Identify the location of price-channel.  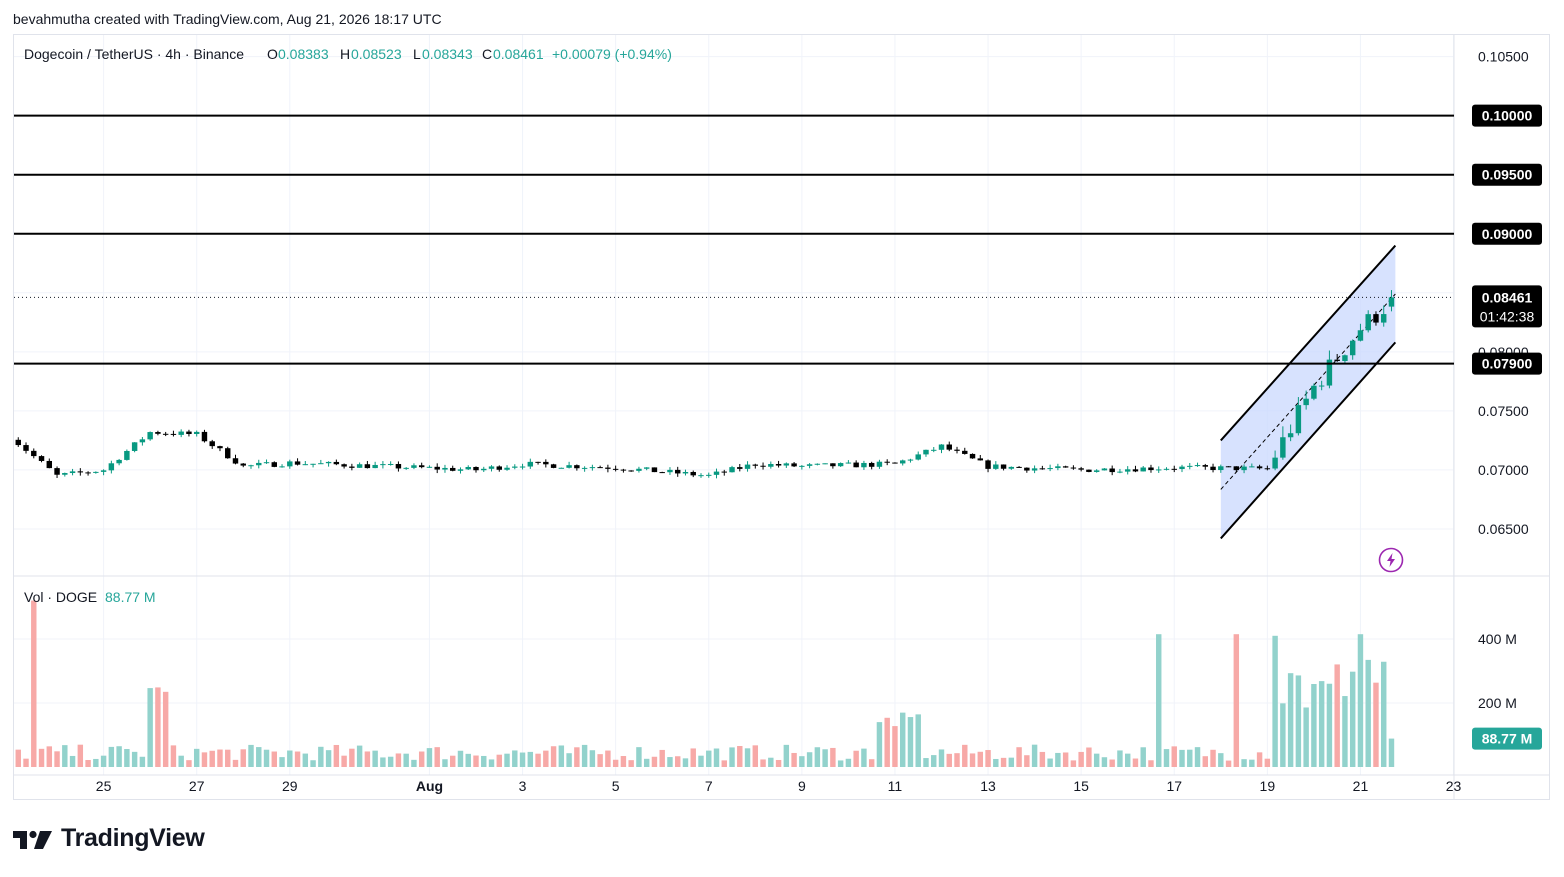
(1308, 392).